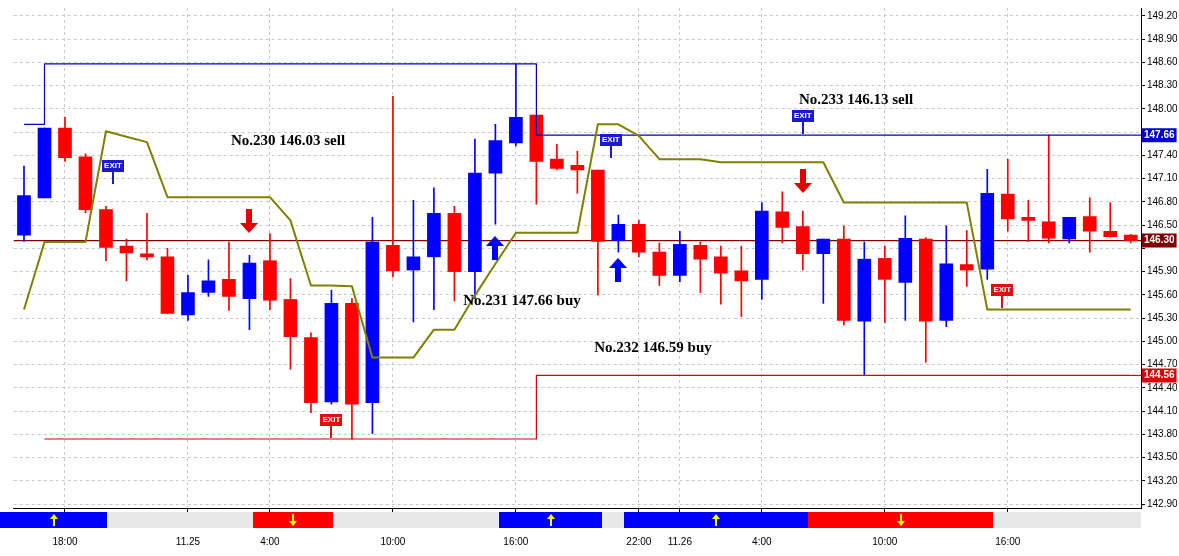 Image resolution: width=1179 pixels, height=556 pixels. What do you see at coordinates (1163, 155) in the screenshot?
I see `y-tick-label: 147.40` at bounding box center [1163, 155].